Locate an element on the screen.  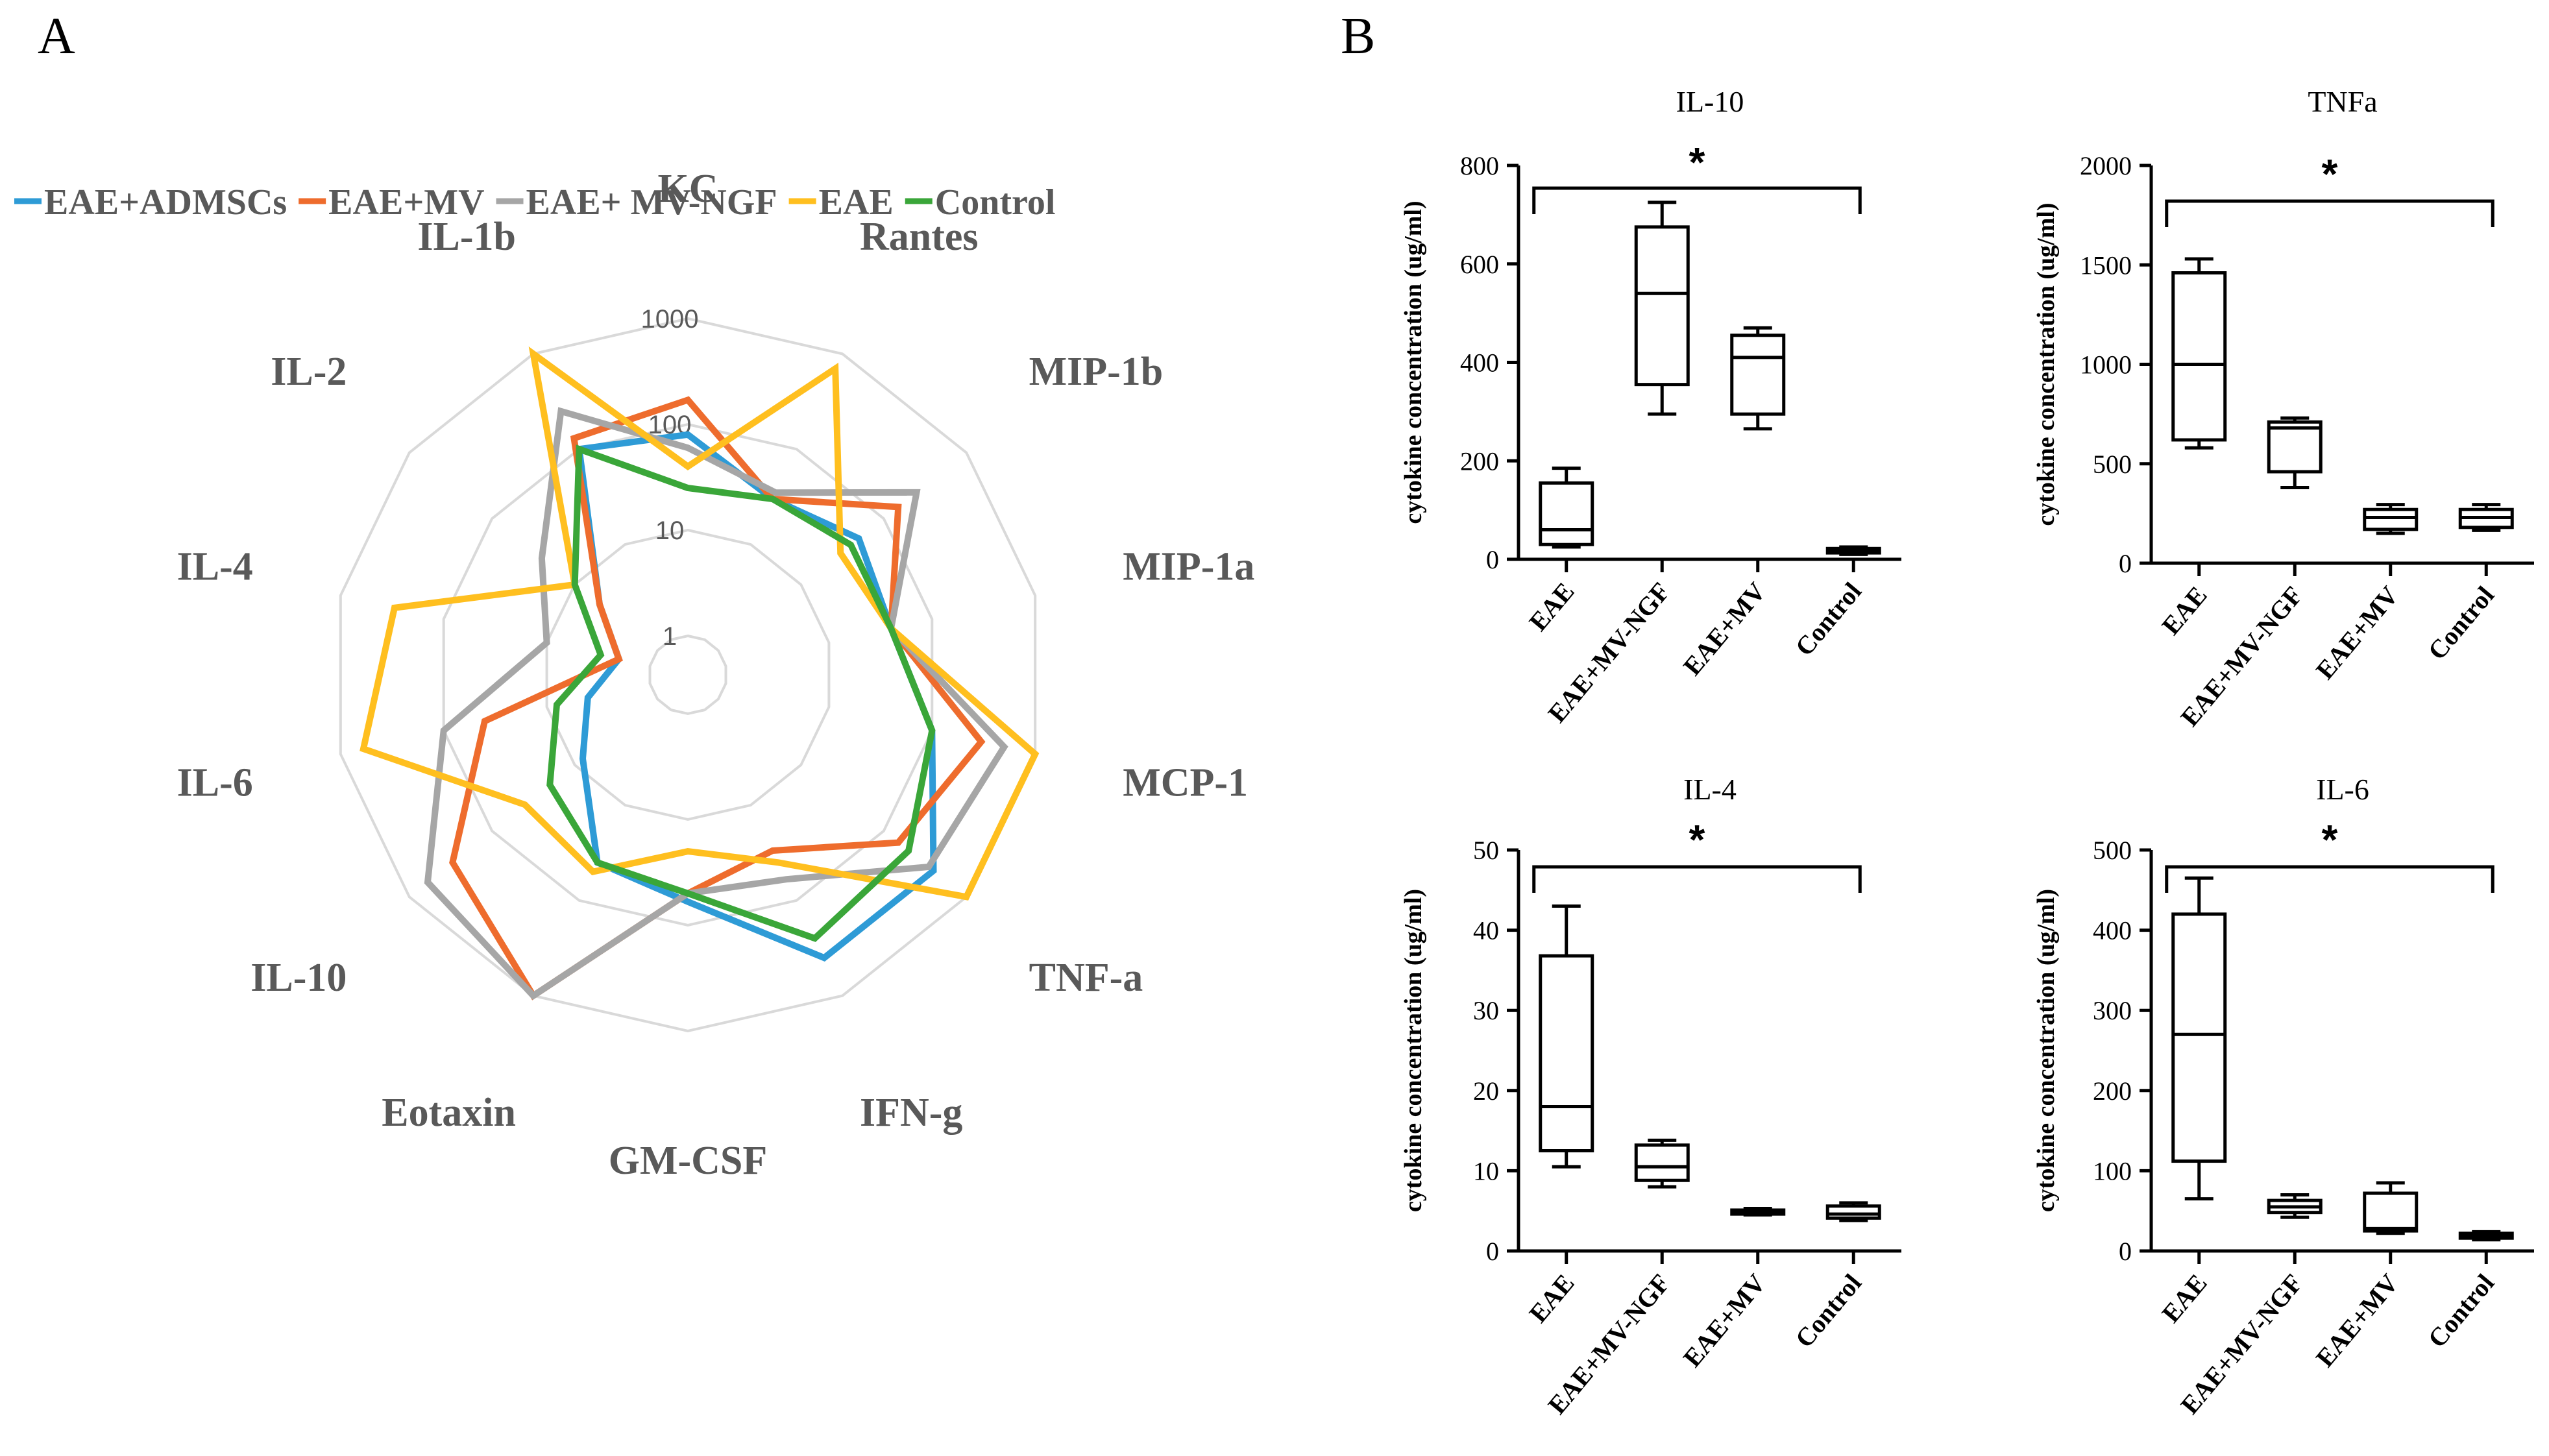
y-tick-label: 300 is located at coordinates (2112, 1010).